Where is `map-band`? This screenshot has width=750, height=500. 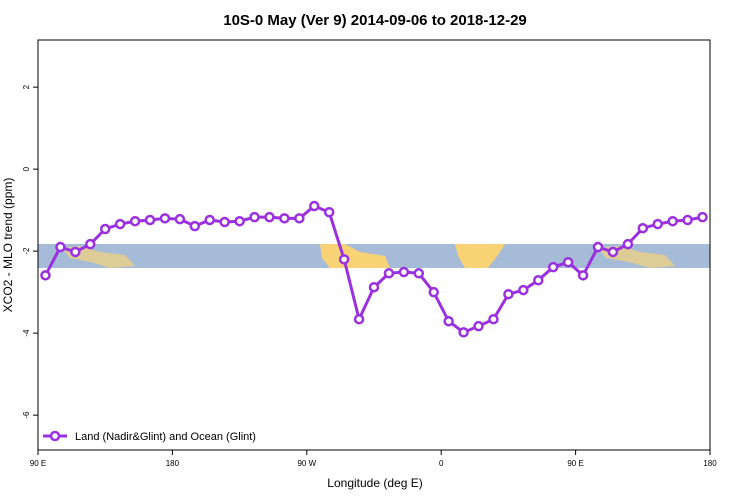 map-band is located at coordinates (374, 256).